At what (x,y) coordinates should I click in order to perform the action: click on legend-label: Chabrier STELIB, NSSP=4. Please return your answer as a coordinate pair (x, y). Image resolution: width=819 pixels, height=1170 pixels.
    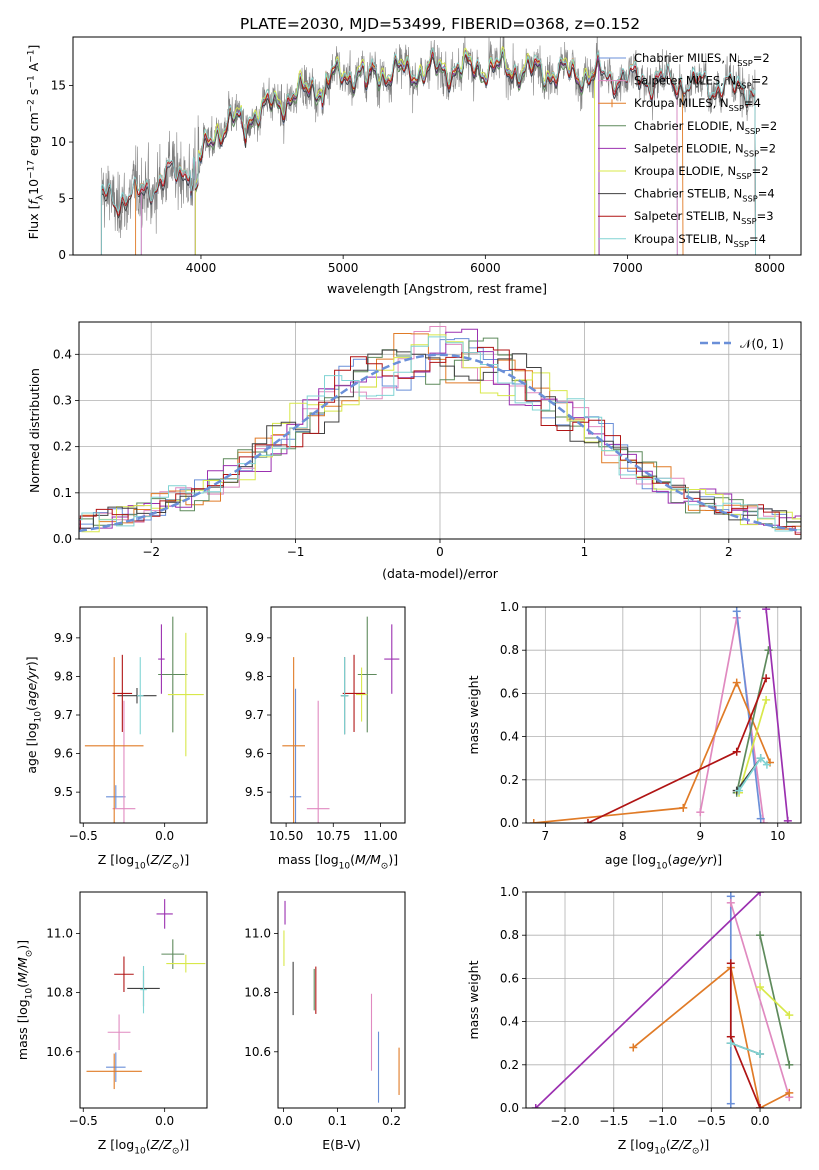
    Looking at the image, I should click on (704, 195).